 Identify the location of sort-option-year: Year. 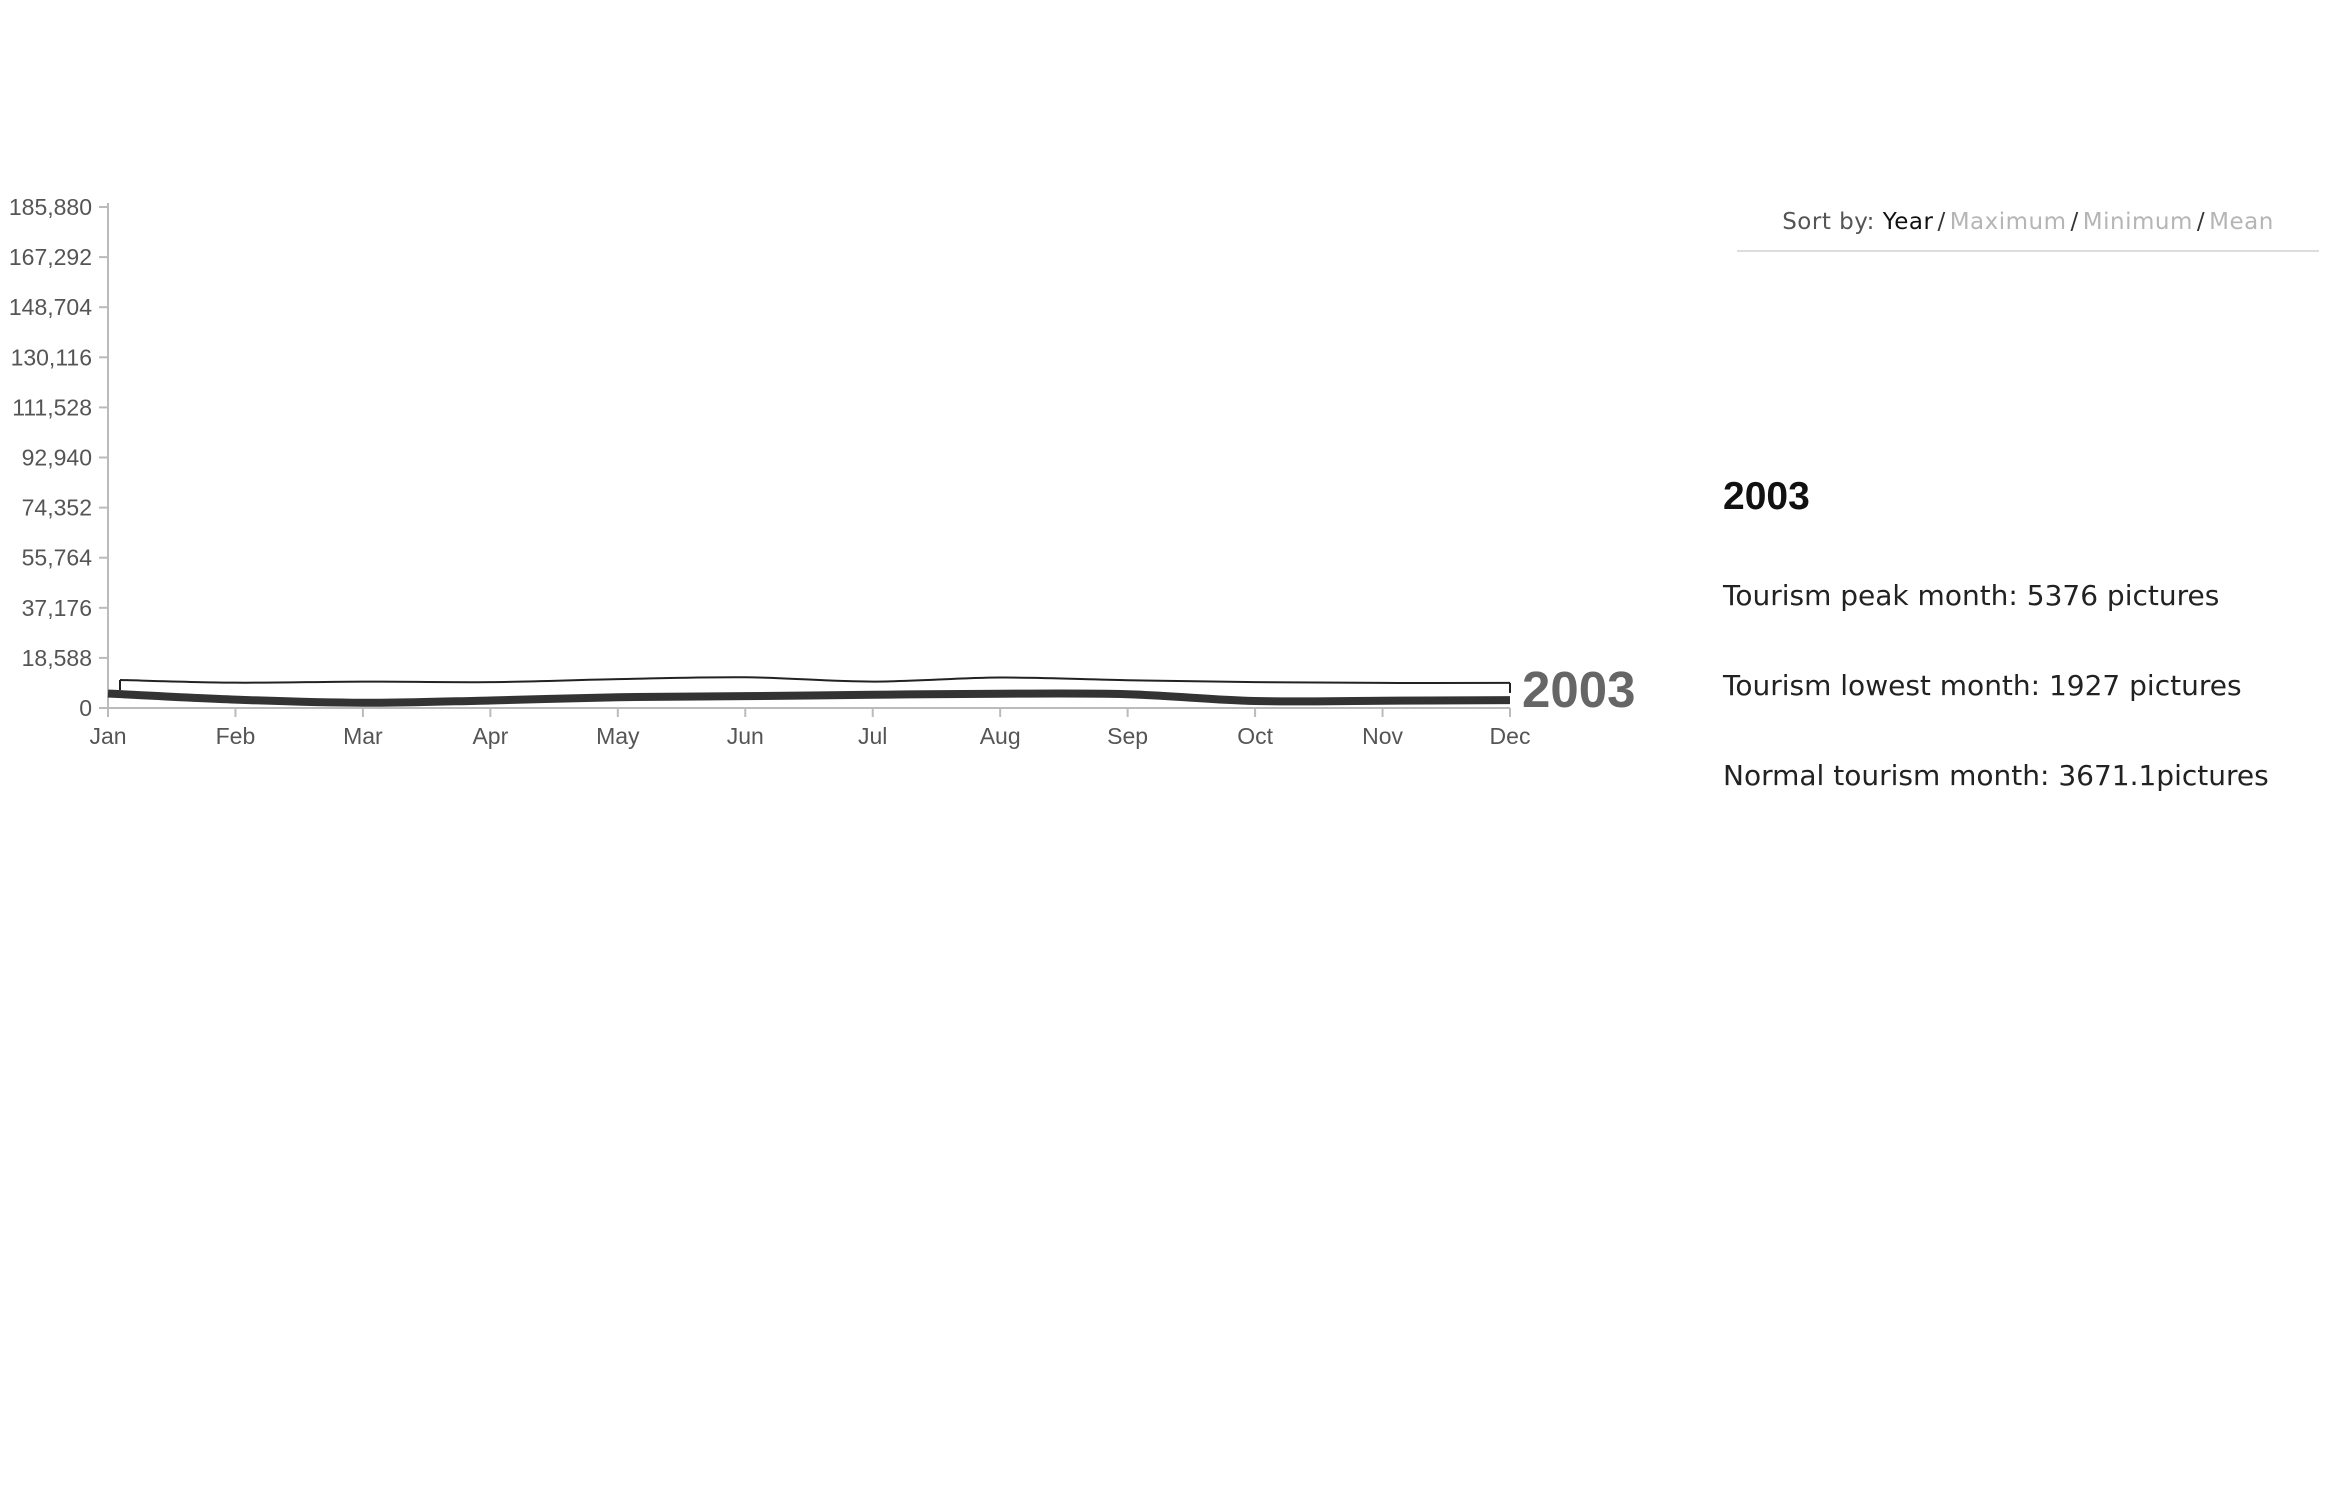
(1908, 222).